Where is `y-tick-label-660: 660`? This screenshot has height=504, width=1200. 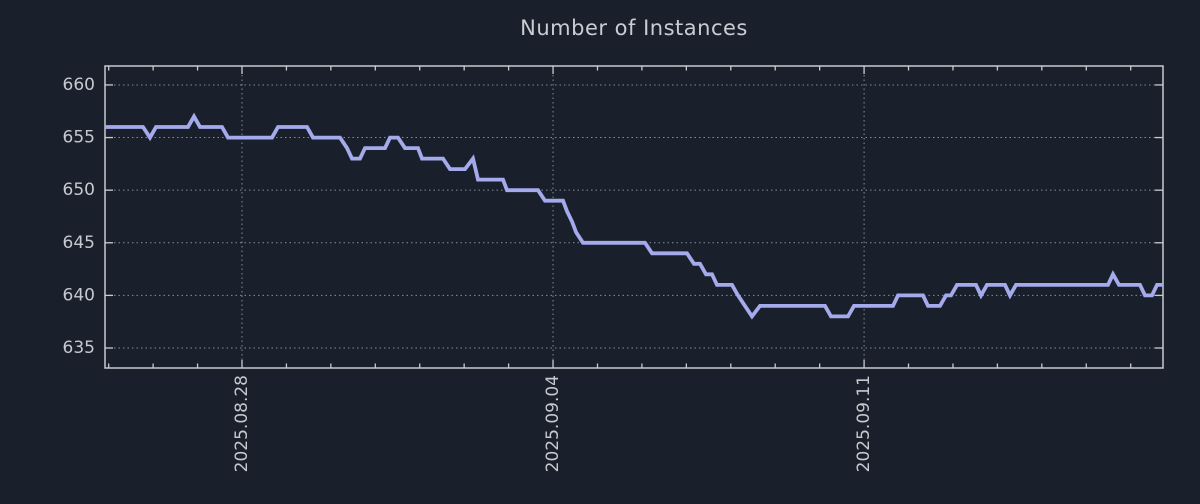 y-tick-label-660: 660 is located at coordinates (79, 85).